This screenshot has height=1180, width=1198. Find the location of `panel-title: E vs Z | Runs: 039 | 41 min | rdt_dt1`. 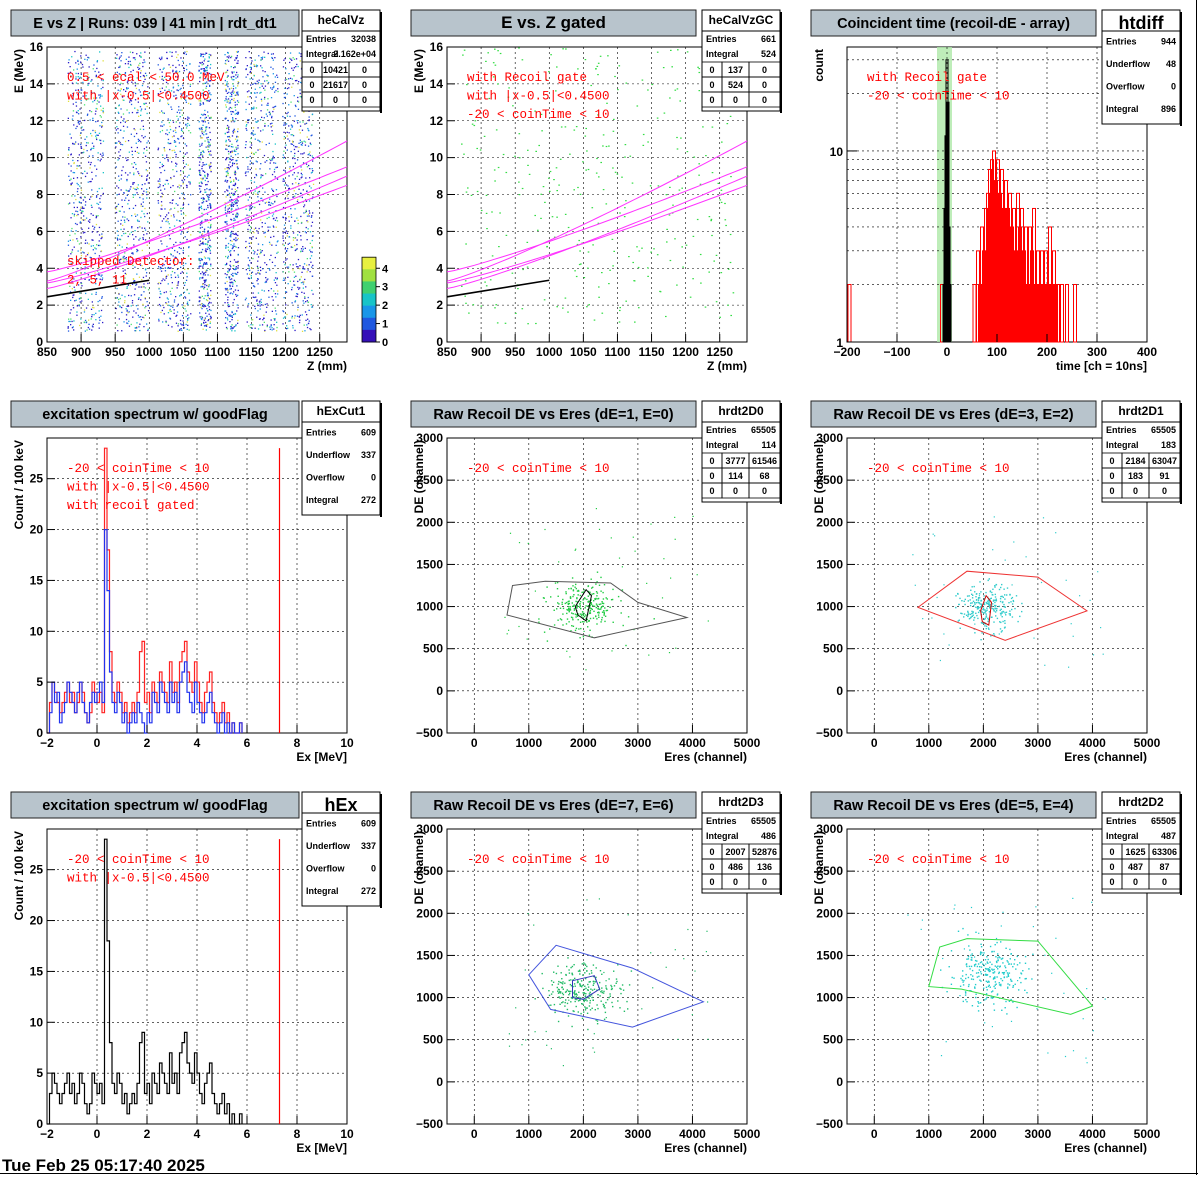

panel-title: E vs Z | Runs: 039 | 41 min | rdt_dt1 is located at coordinates (155, 23).